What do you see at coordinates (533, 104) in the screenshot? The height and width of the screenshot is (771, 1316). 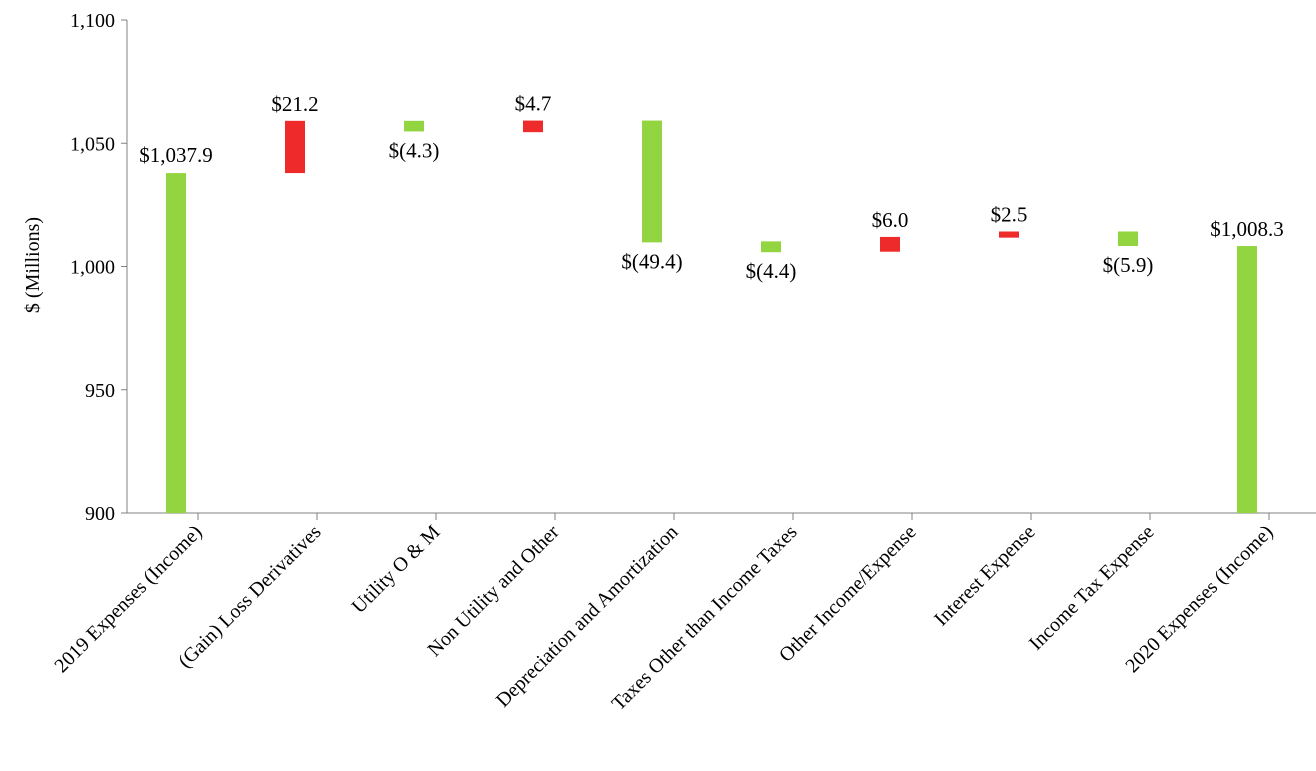 I see `data-label: $4.7` at bounding box center [533, 104].